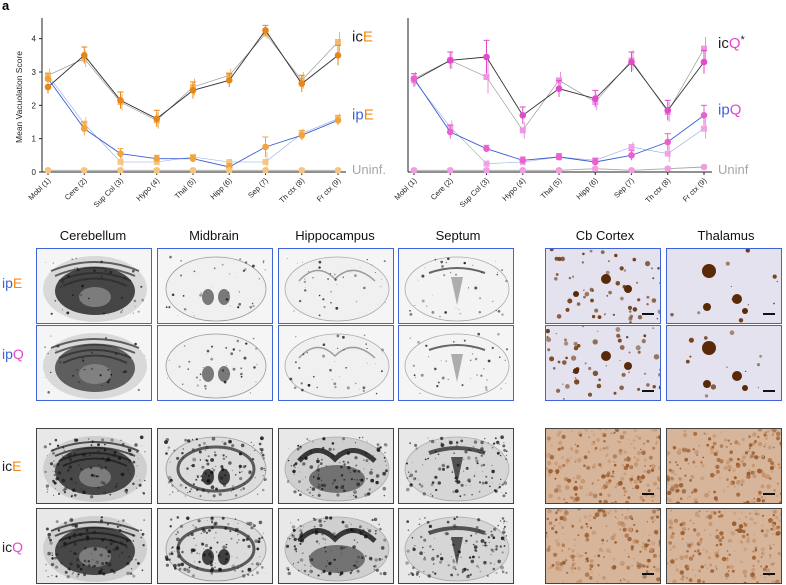 The image size is (786, 585). I want to click on title-cerebellum: Cerebellum, so click(93, 235).